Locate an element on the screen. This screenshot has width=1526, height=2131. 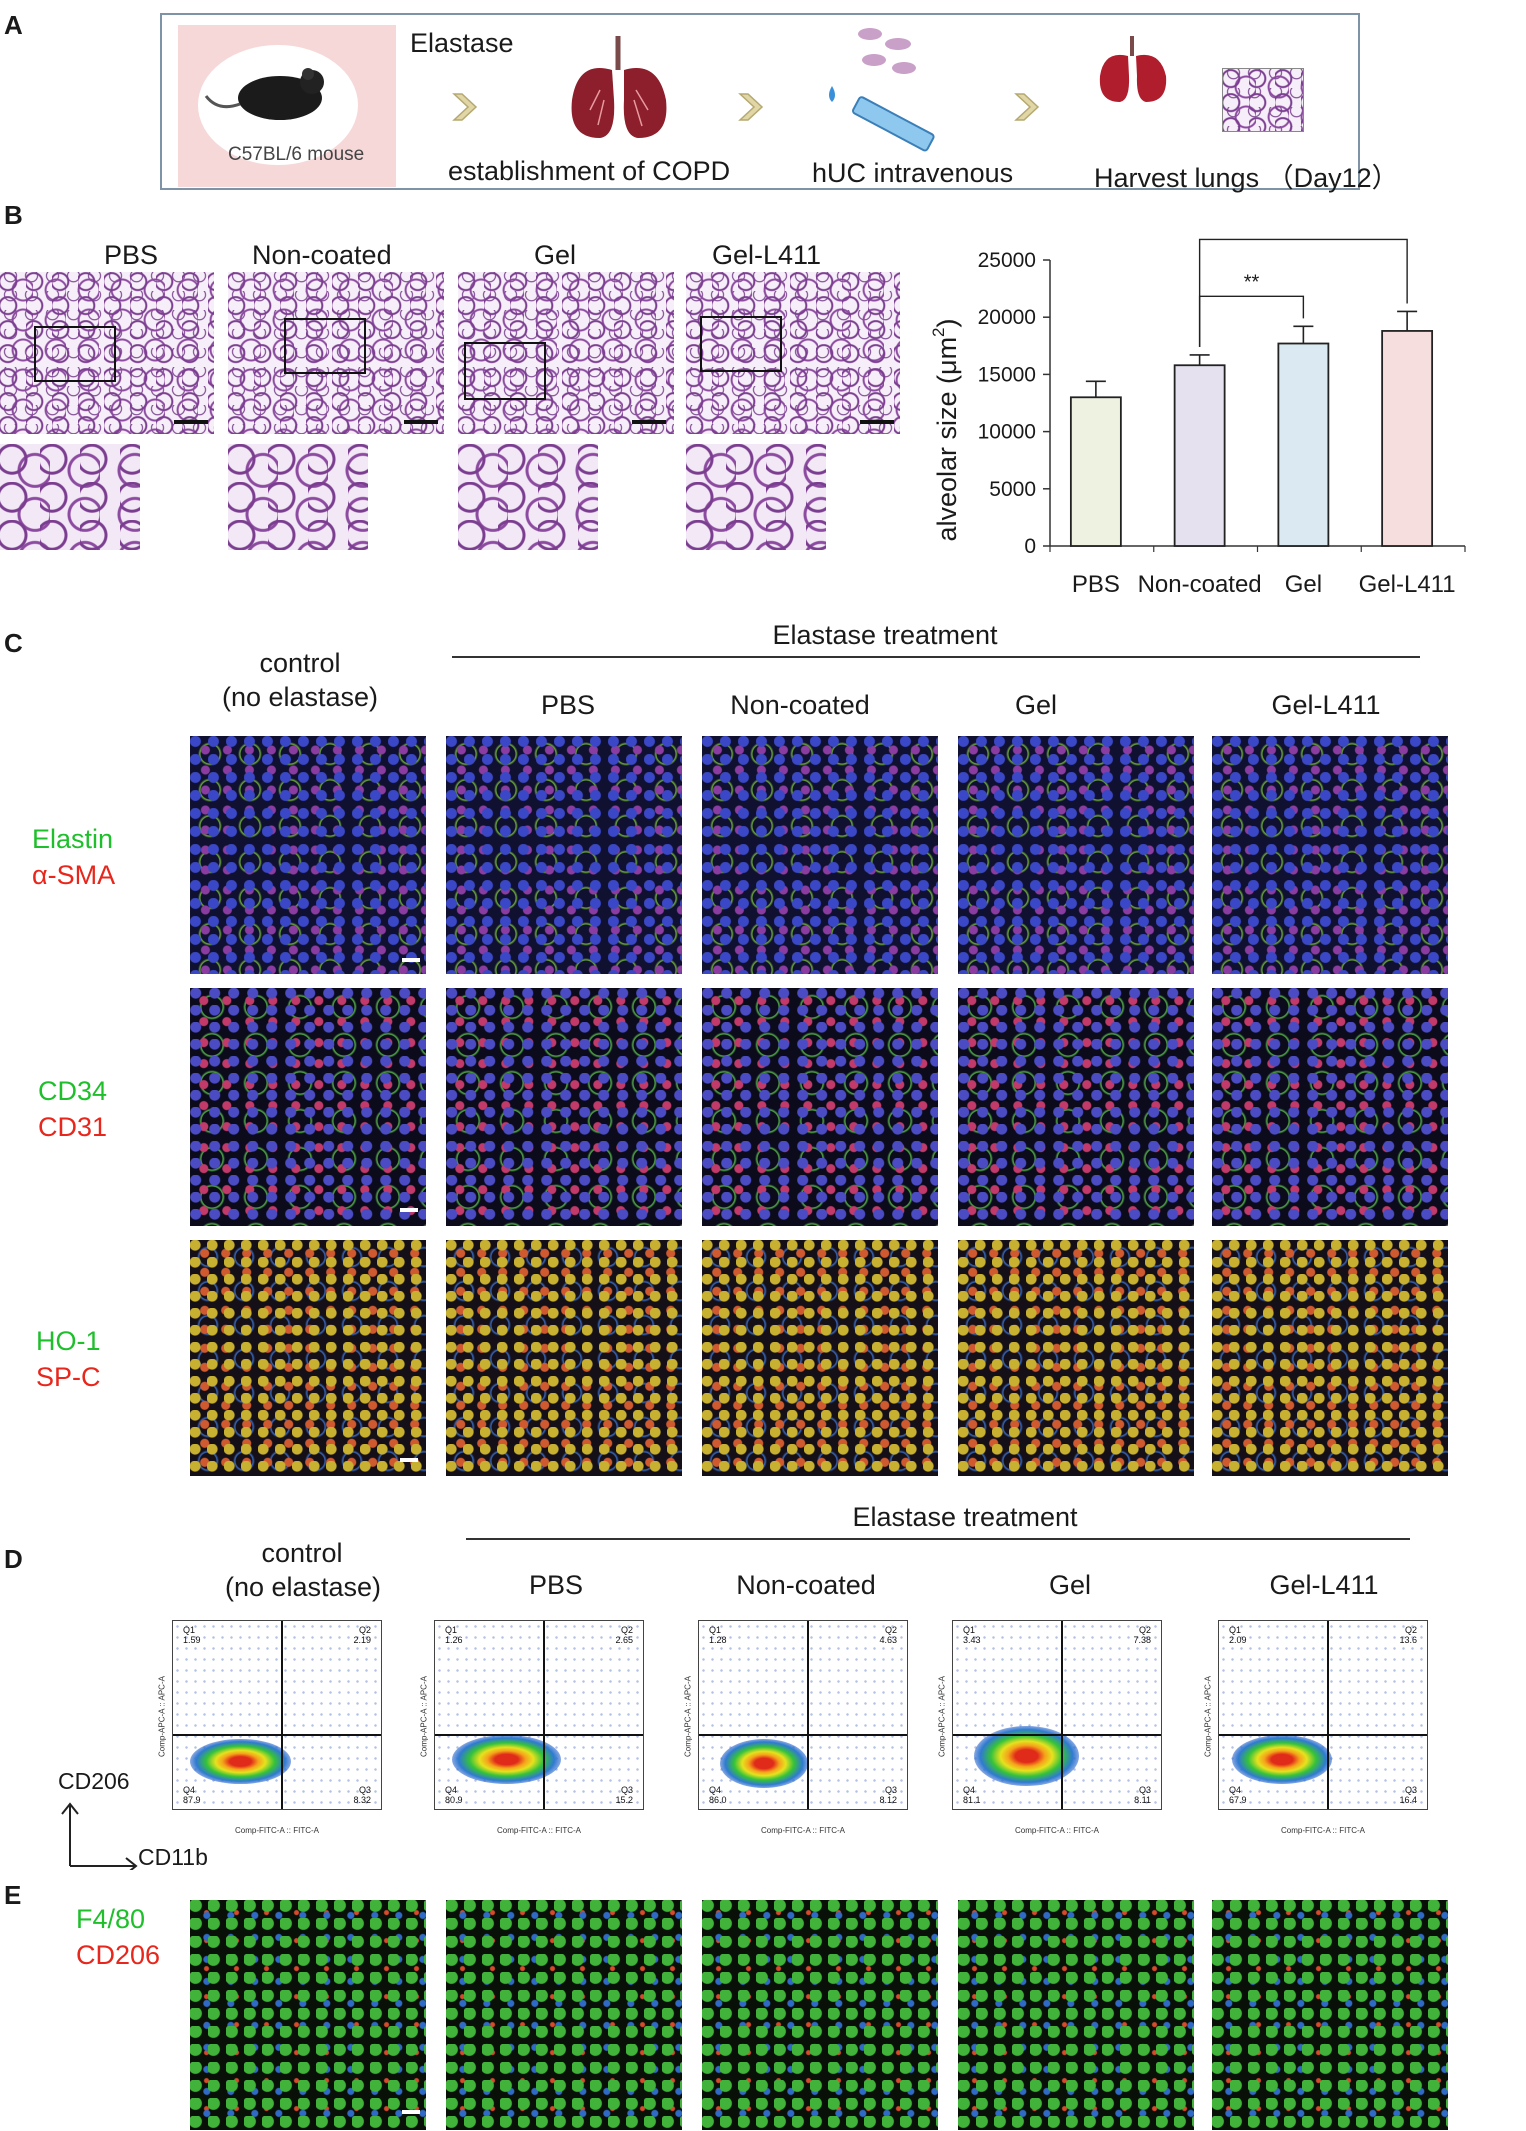
histology-zoom-gel-l411 is located at coordinates (756, 497).